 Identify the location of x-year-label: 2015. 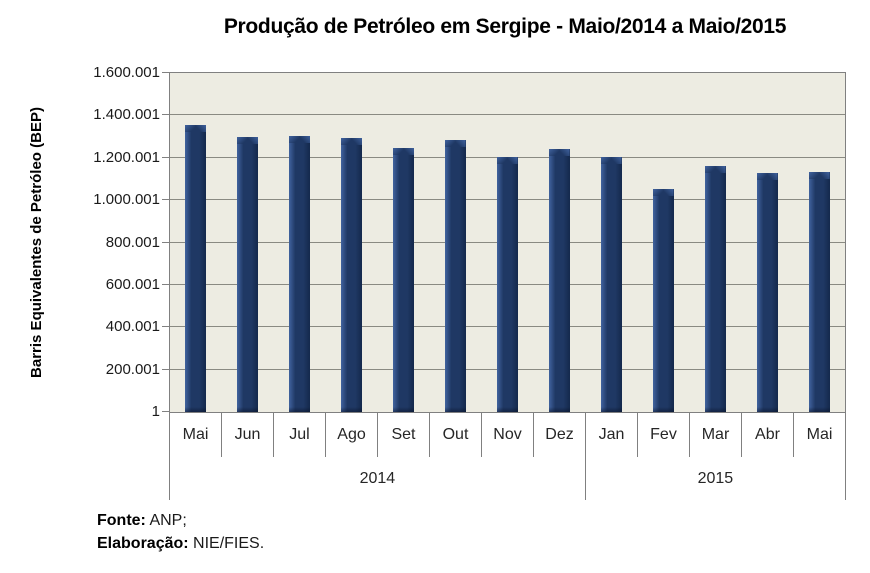
(716, 478).